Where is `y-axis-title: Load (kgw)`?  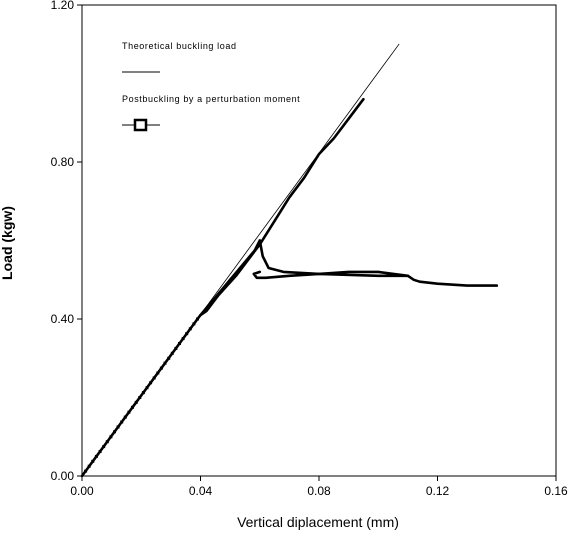
y-axis-title: Load (kgw) is located at coordinates (7, 243).